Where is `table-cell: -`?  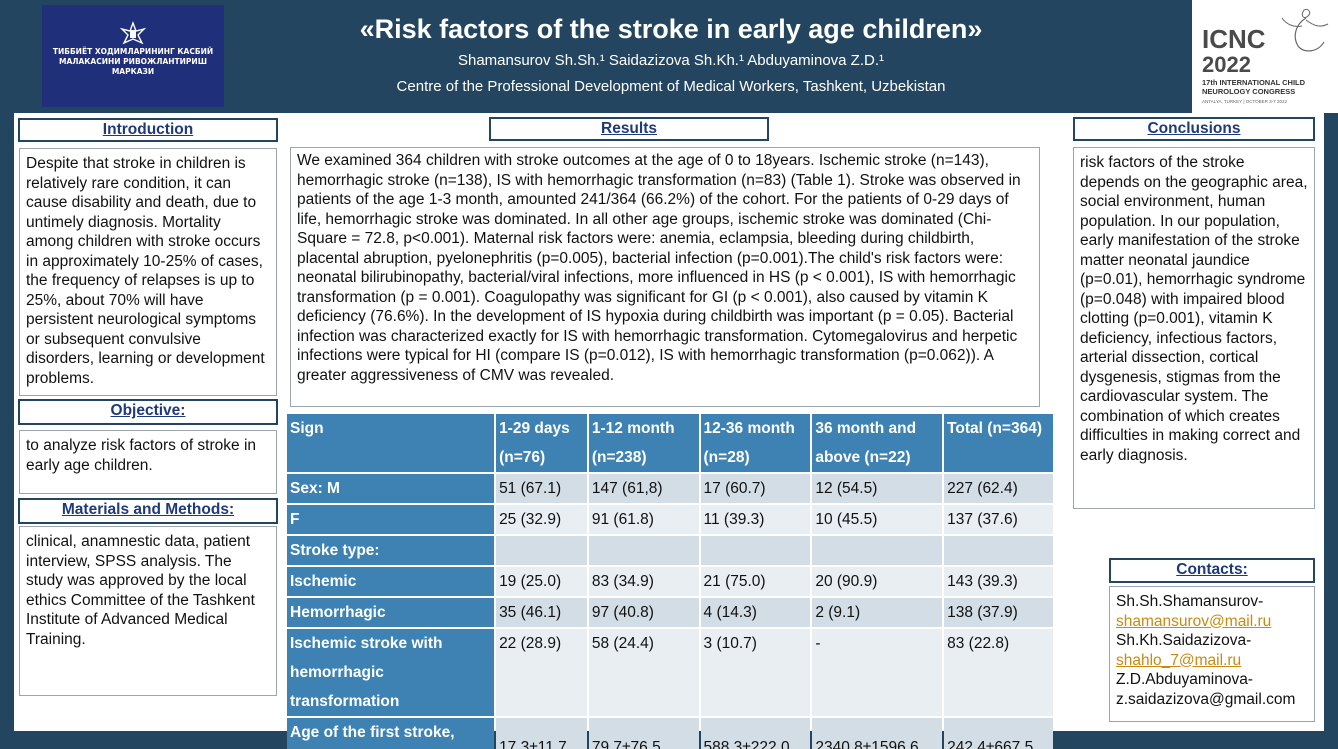 table-cell: - is located at coordinates (877, 672).